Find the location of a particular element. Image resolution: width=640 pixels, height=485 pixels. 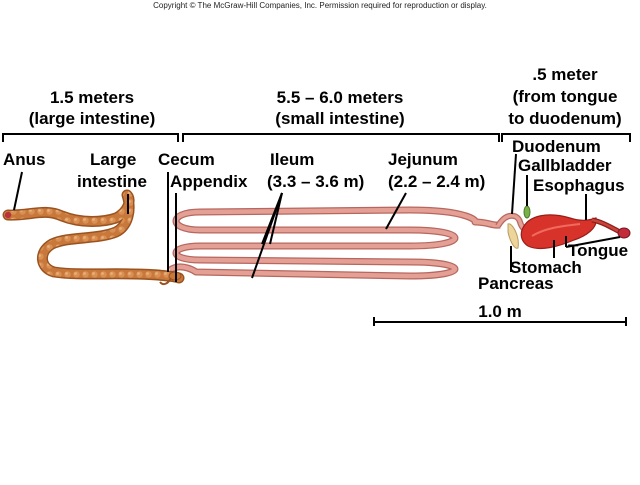

upper-tract-length-line3: to duodenum) is located at coordinates (564, 118).